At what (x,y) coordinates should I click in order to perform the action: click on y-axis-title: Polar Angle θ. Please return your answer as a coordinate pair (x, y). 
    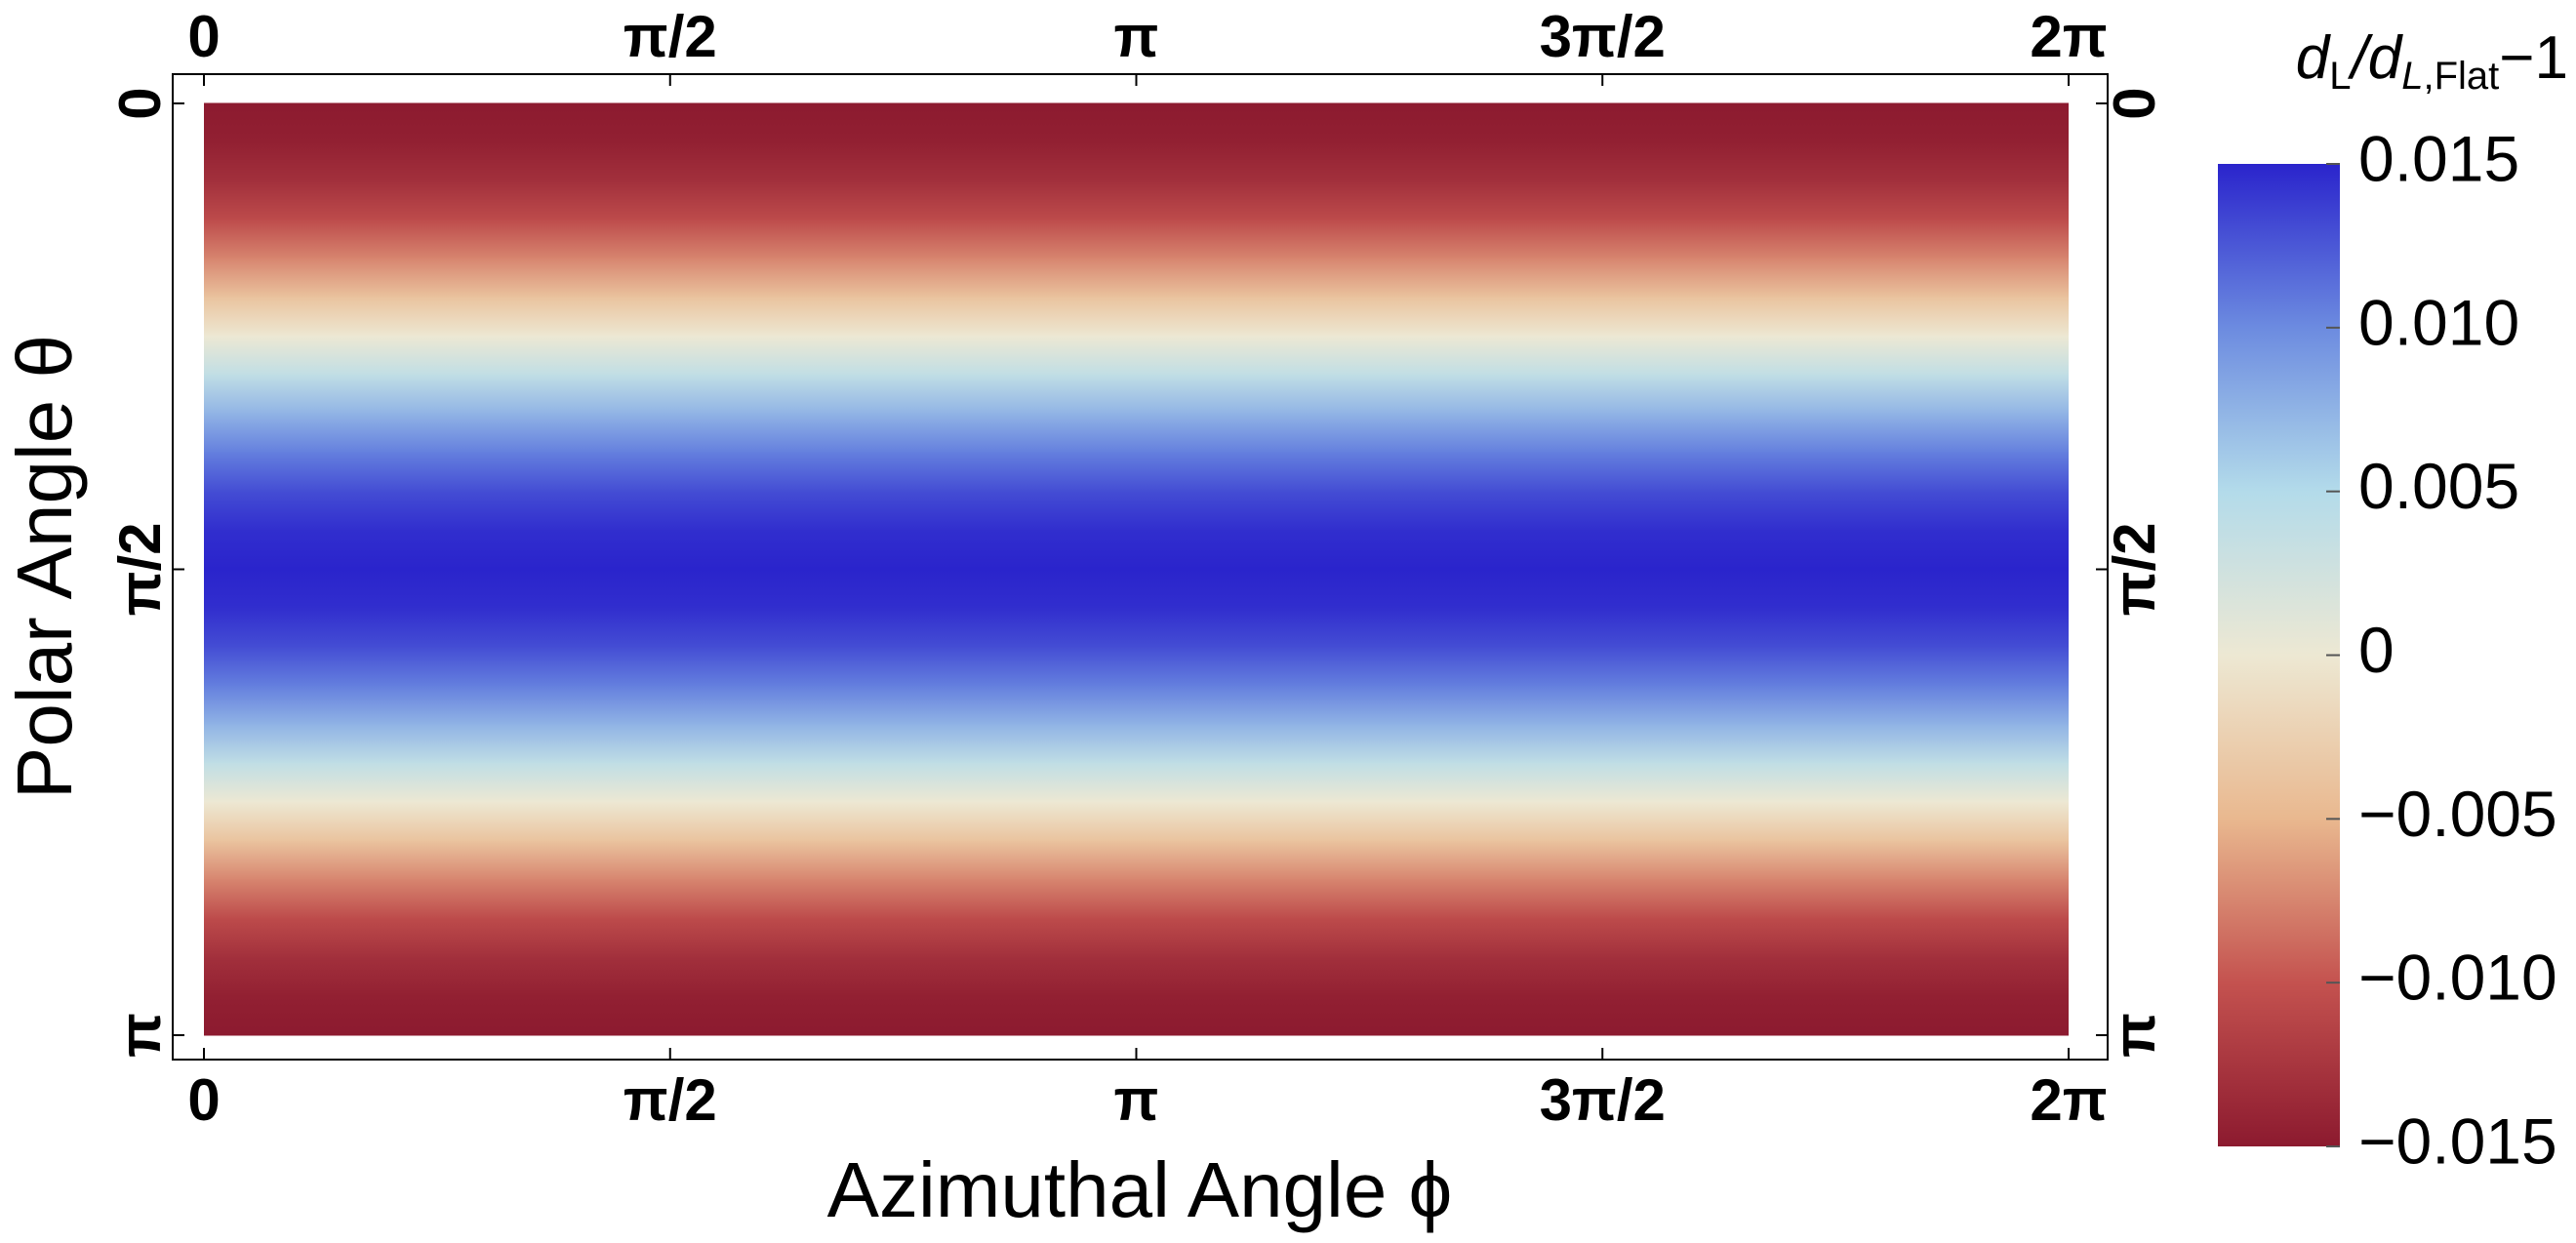
    Looking at the image, I should click on (44, 567).